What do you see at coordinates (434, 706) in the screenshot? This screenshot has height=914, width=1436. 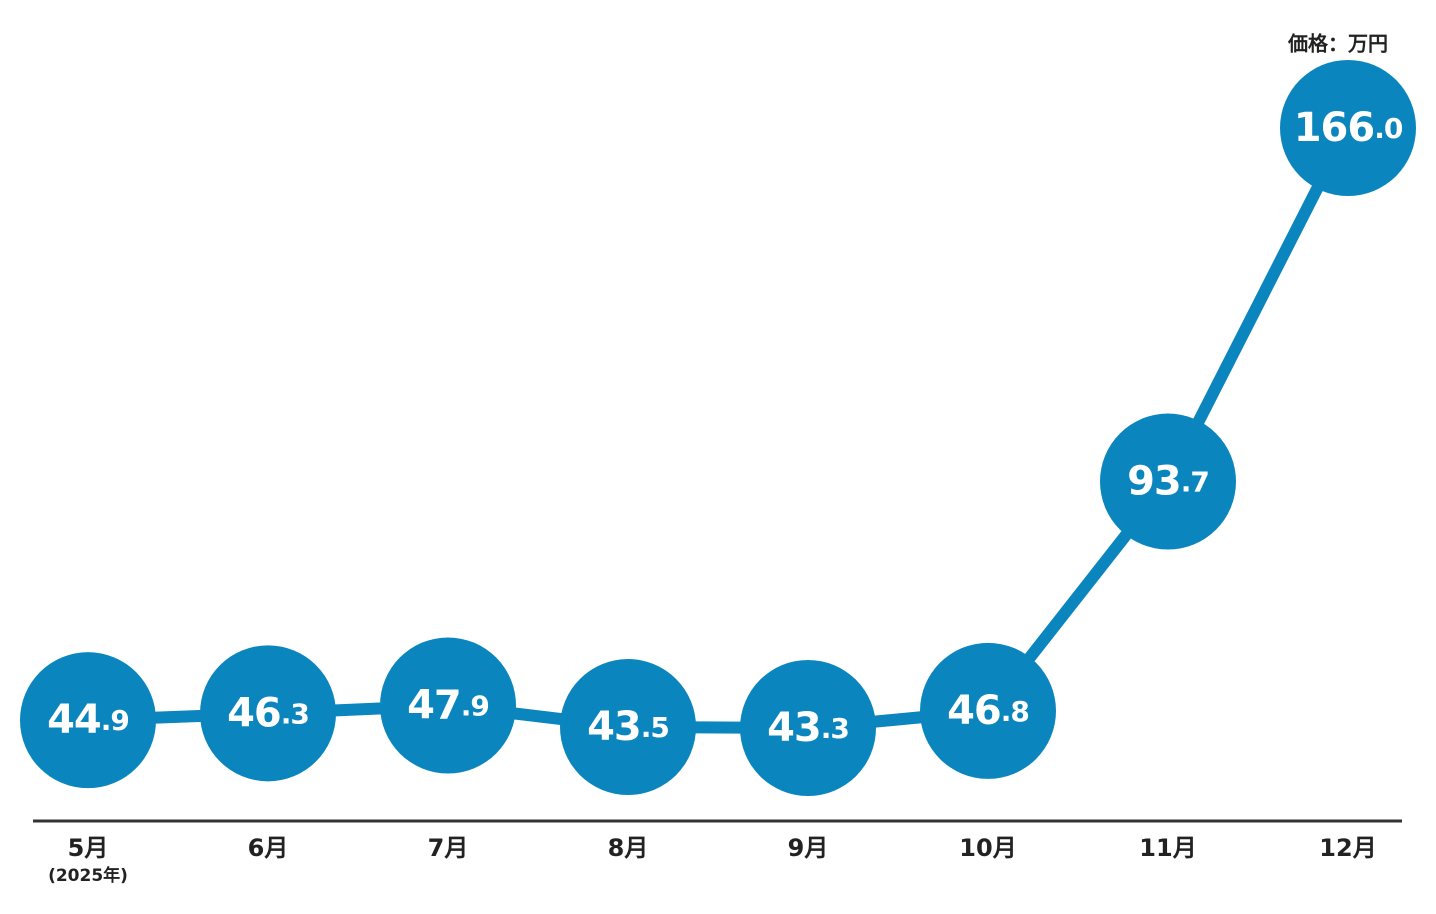 I see `value-int: 47` at bounding box center [434, 706].